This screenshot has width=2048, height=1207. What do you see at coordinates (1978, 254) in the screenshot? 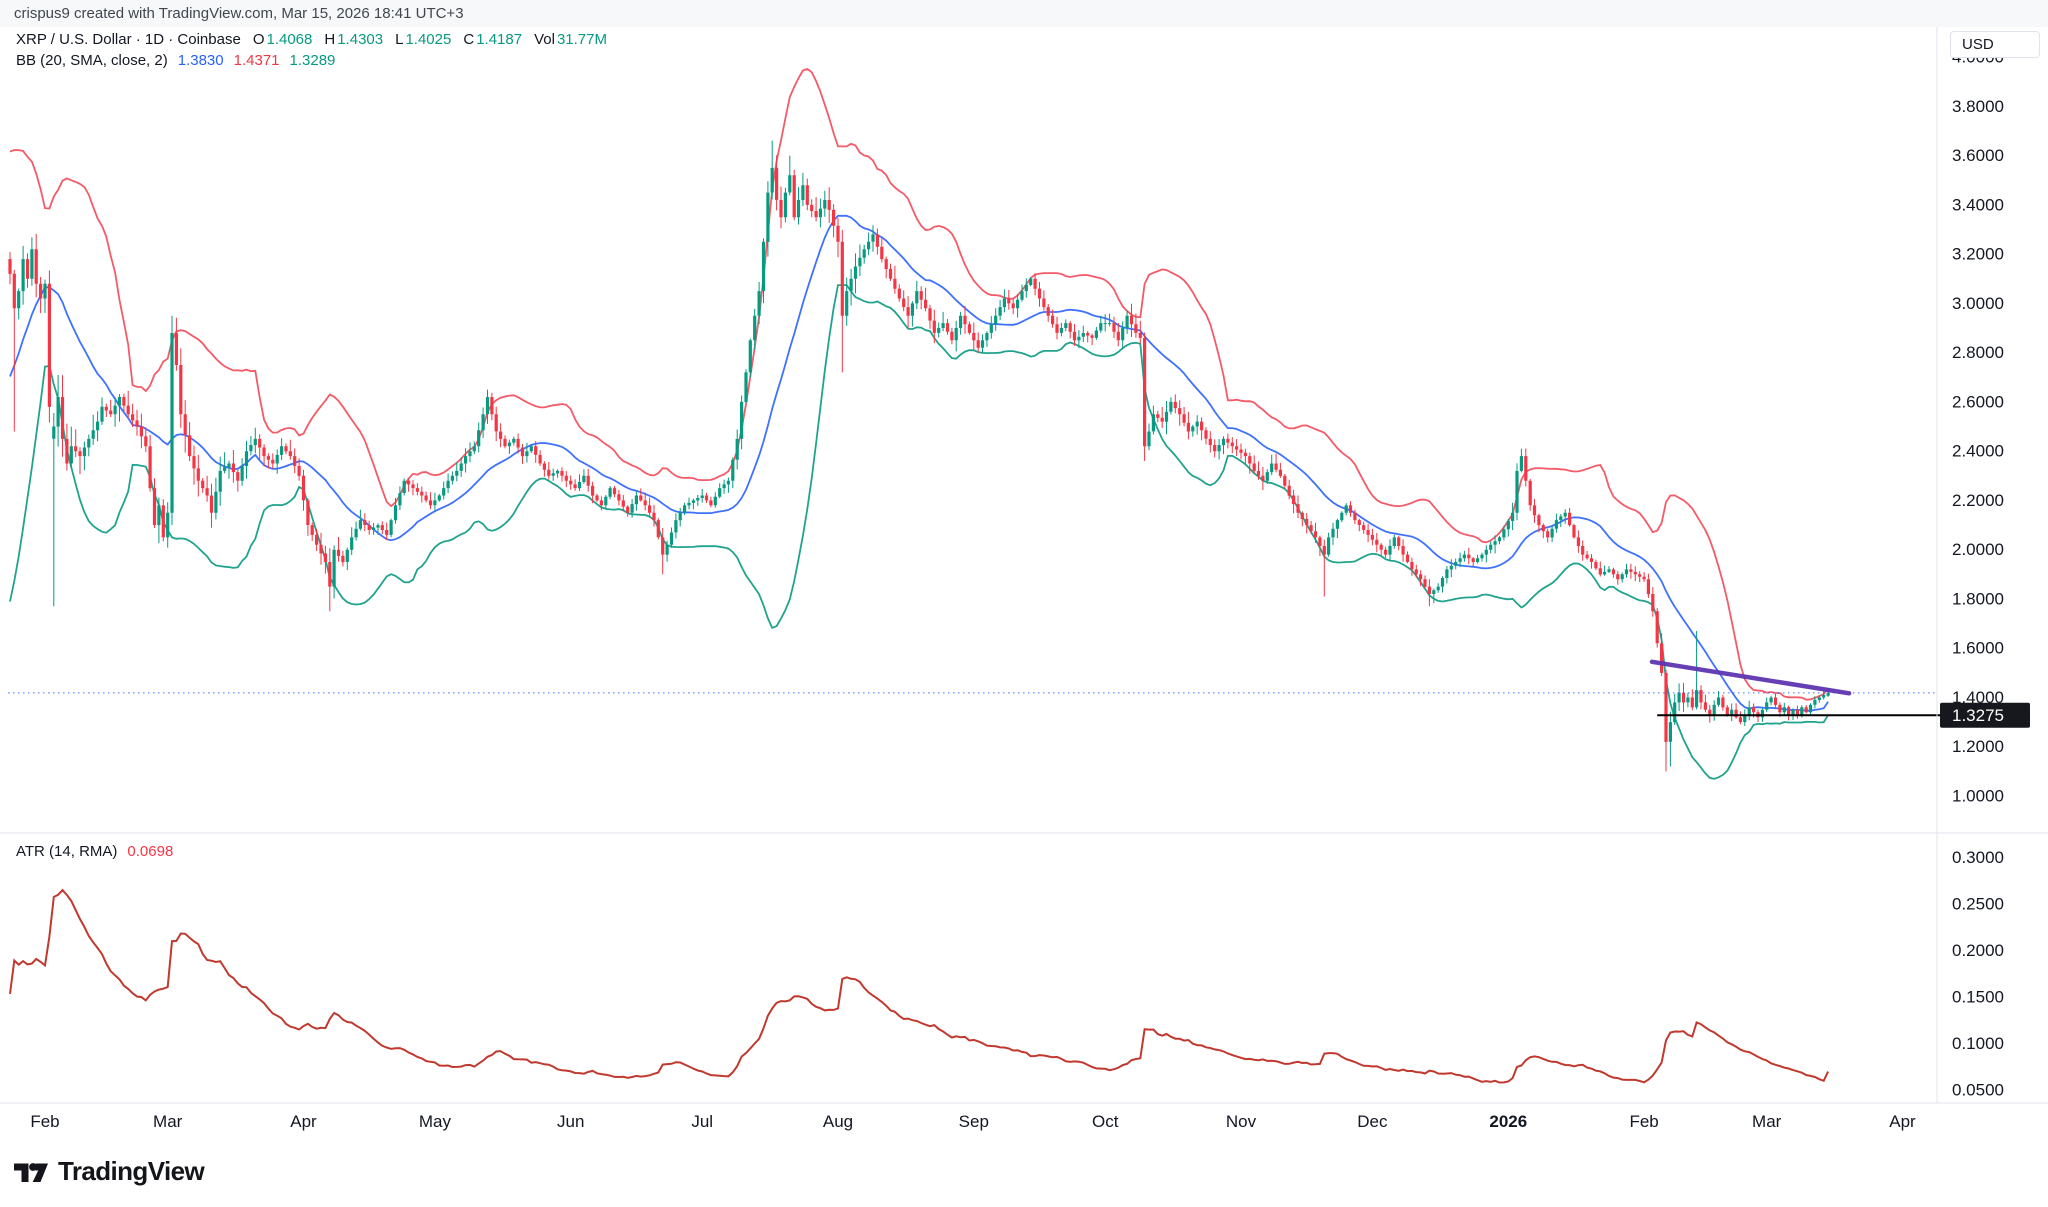
I see `svg-text: 3.2000` at bounding box center [1978, 254].